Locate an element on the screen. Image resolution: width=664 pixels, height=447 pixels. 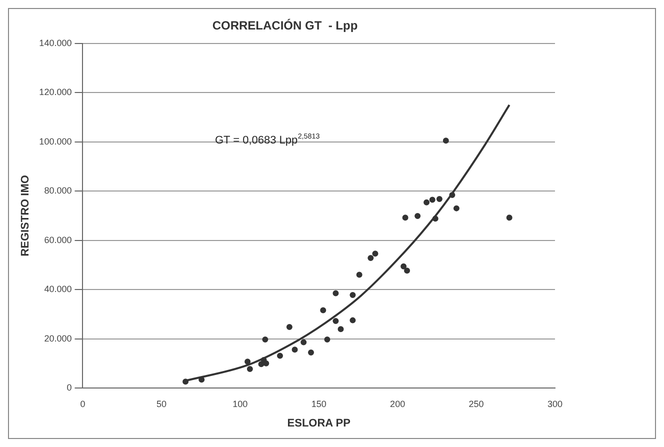
x-tick-label: 250 is located at coordinates (476, 403).